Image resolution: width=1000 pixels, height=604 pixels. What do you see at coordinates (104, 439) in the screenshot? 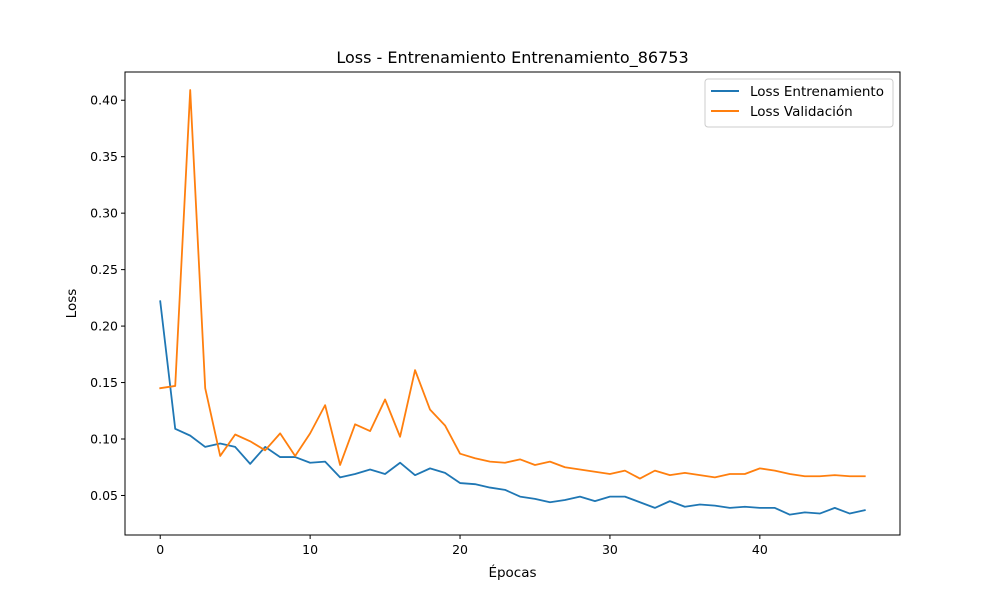
I see `y-tick-label: 0.10` at bounding box center [104, 439].